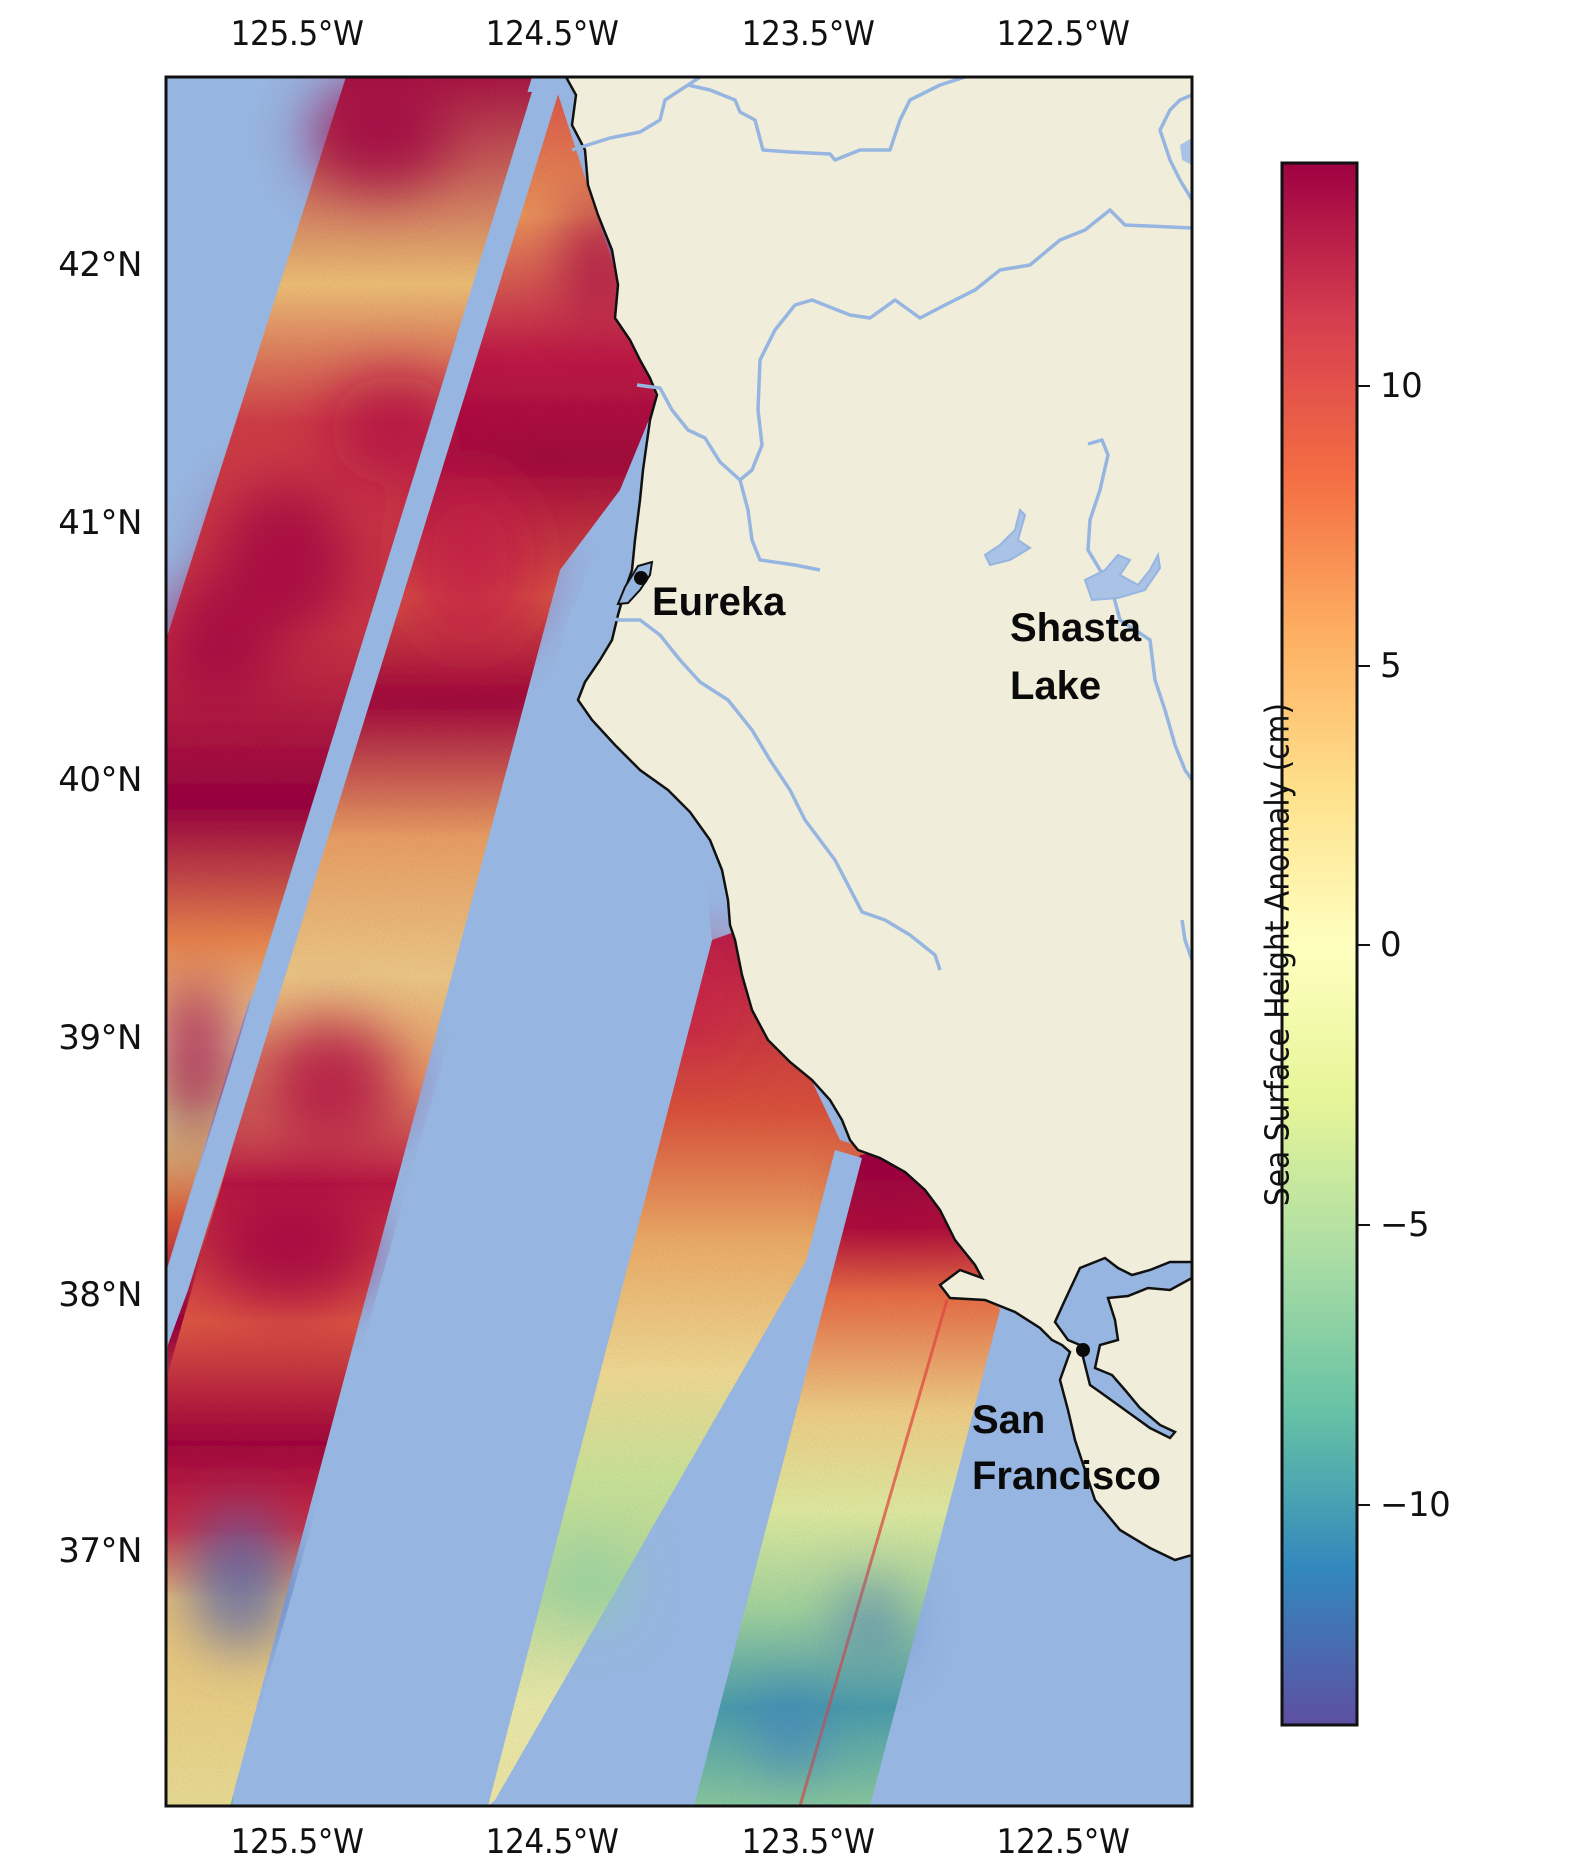  I want to click on swath-east-d, so click(847, 1478).